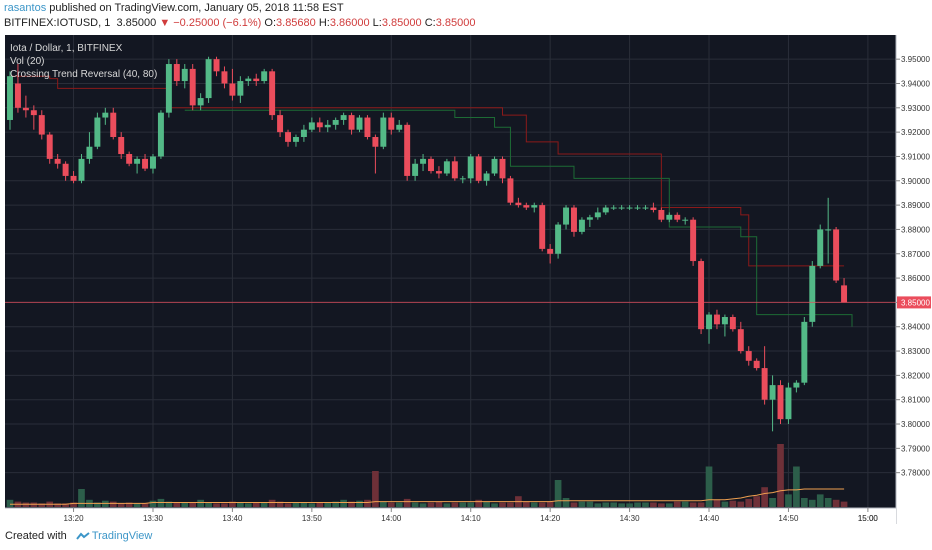  I want to click on time-axis-background, so click(448, 516).